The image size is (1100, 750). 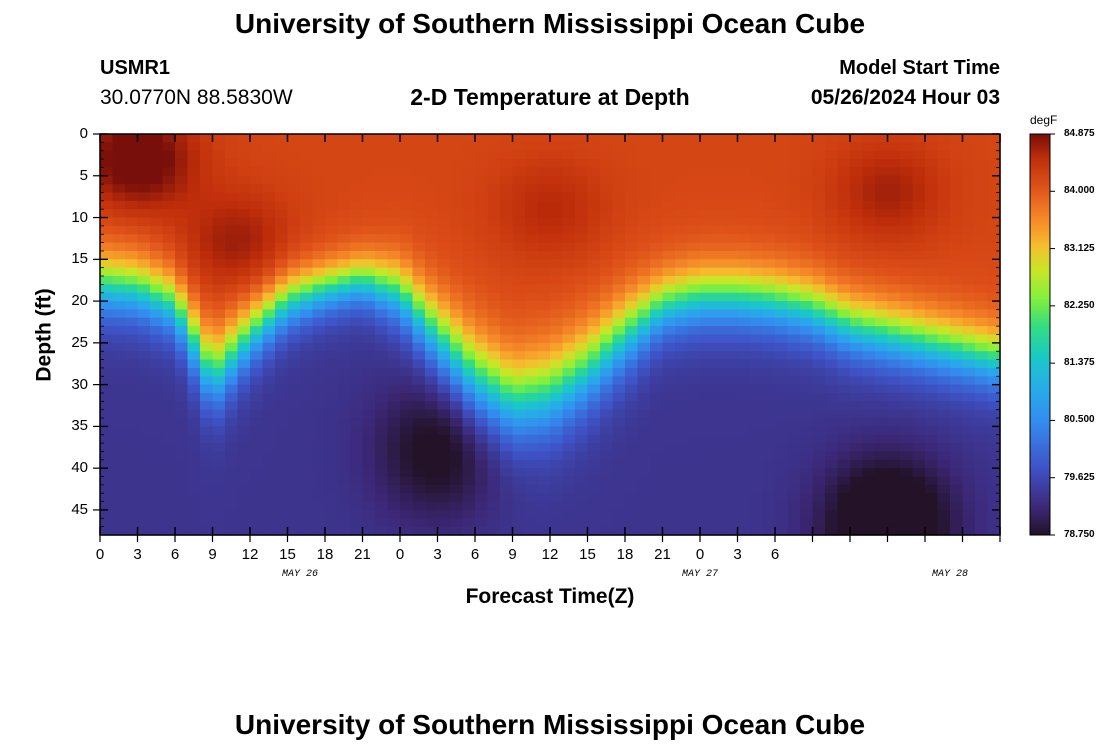 I want to click on date-label: MAY 28, so click(x=950, y=574).